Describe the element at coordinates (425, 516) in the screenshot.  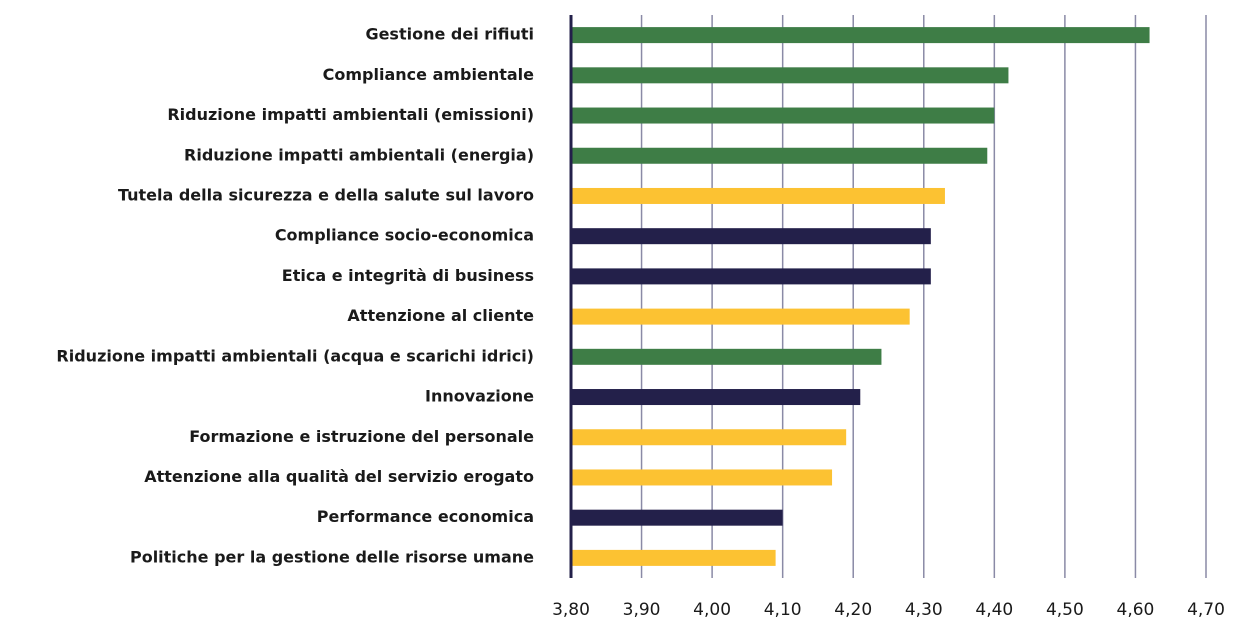
I see `category-label: Performance economica` at that location.